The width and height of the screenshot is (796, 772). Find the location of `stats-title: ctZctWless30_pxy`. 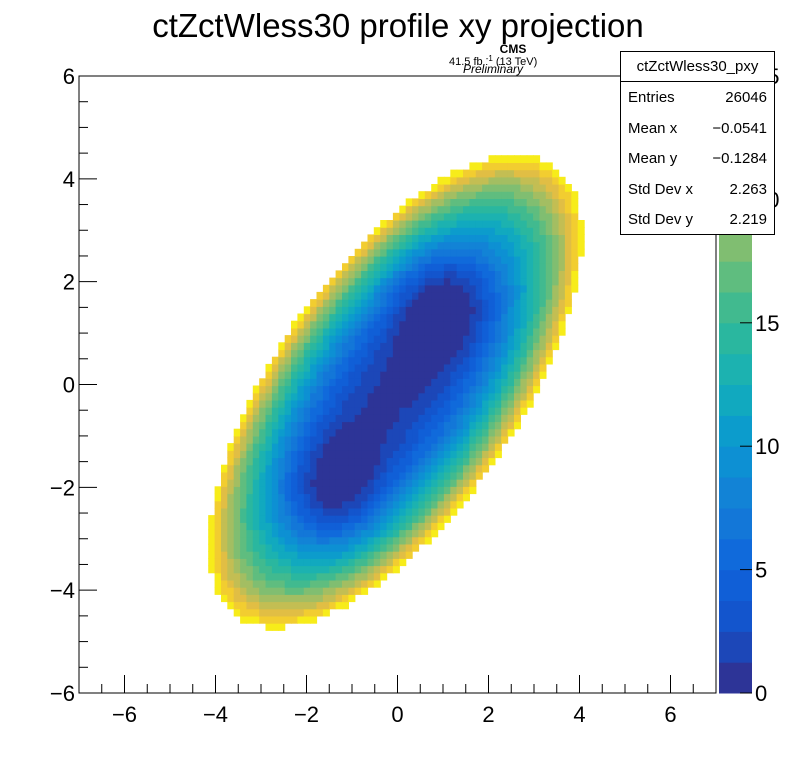

stats-title: ctZctWless30_pxy is located at coordinates (697, 67).